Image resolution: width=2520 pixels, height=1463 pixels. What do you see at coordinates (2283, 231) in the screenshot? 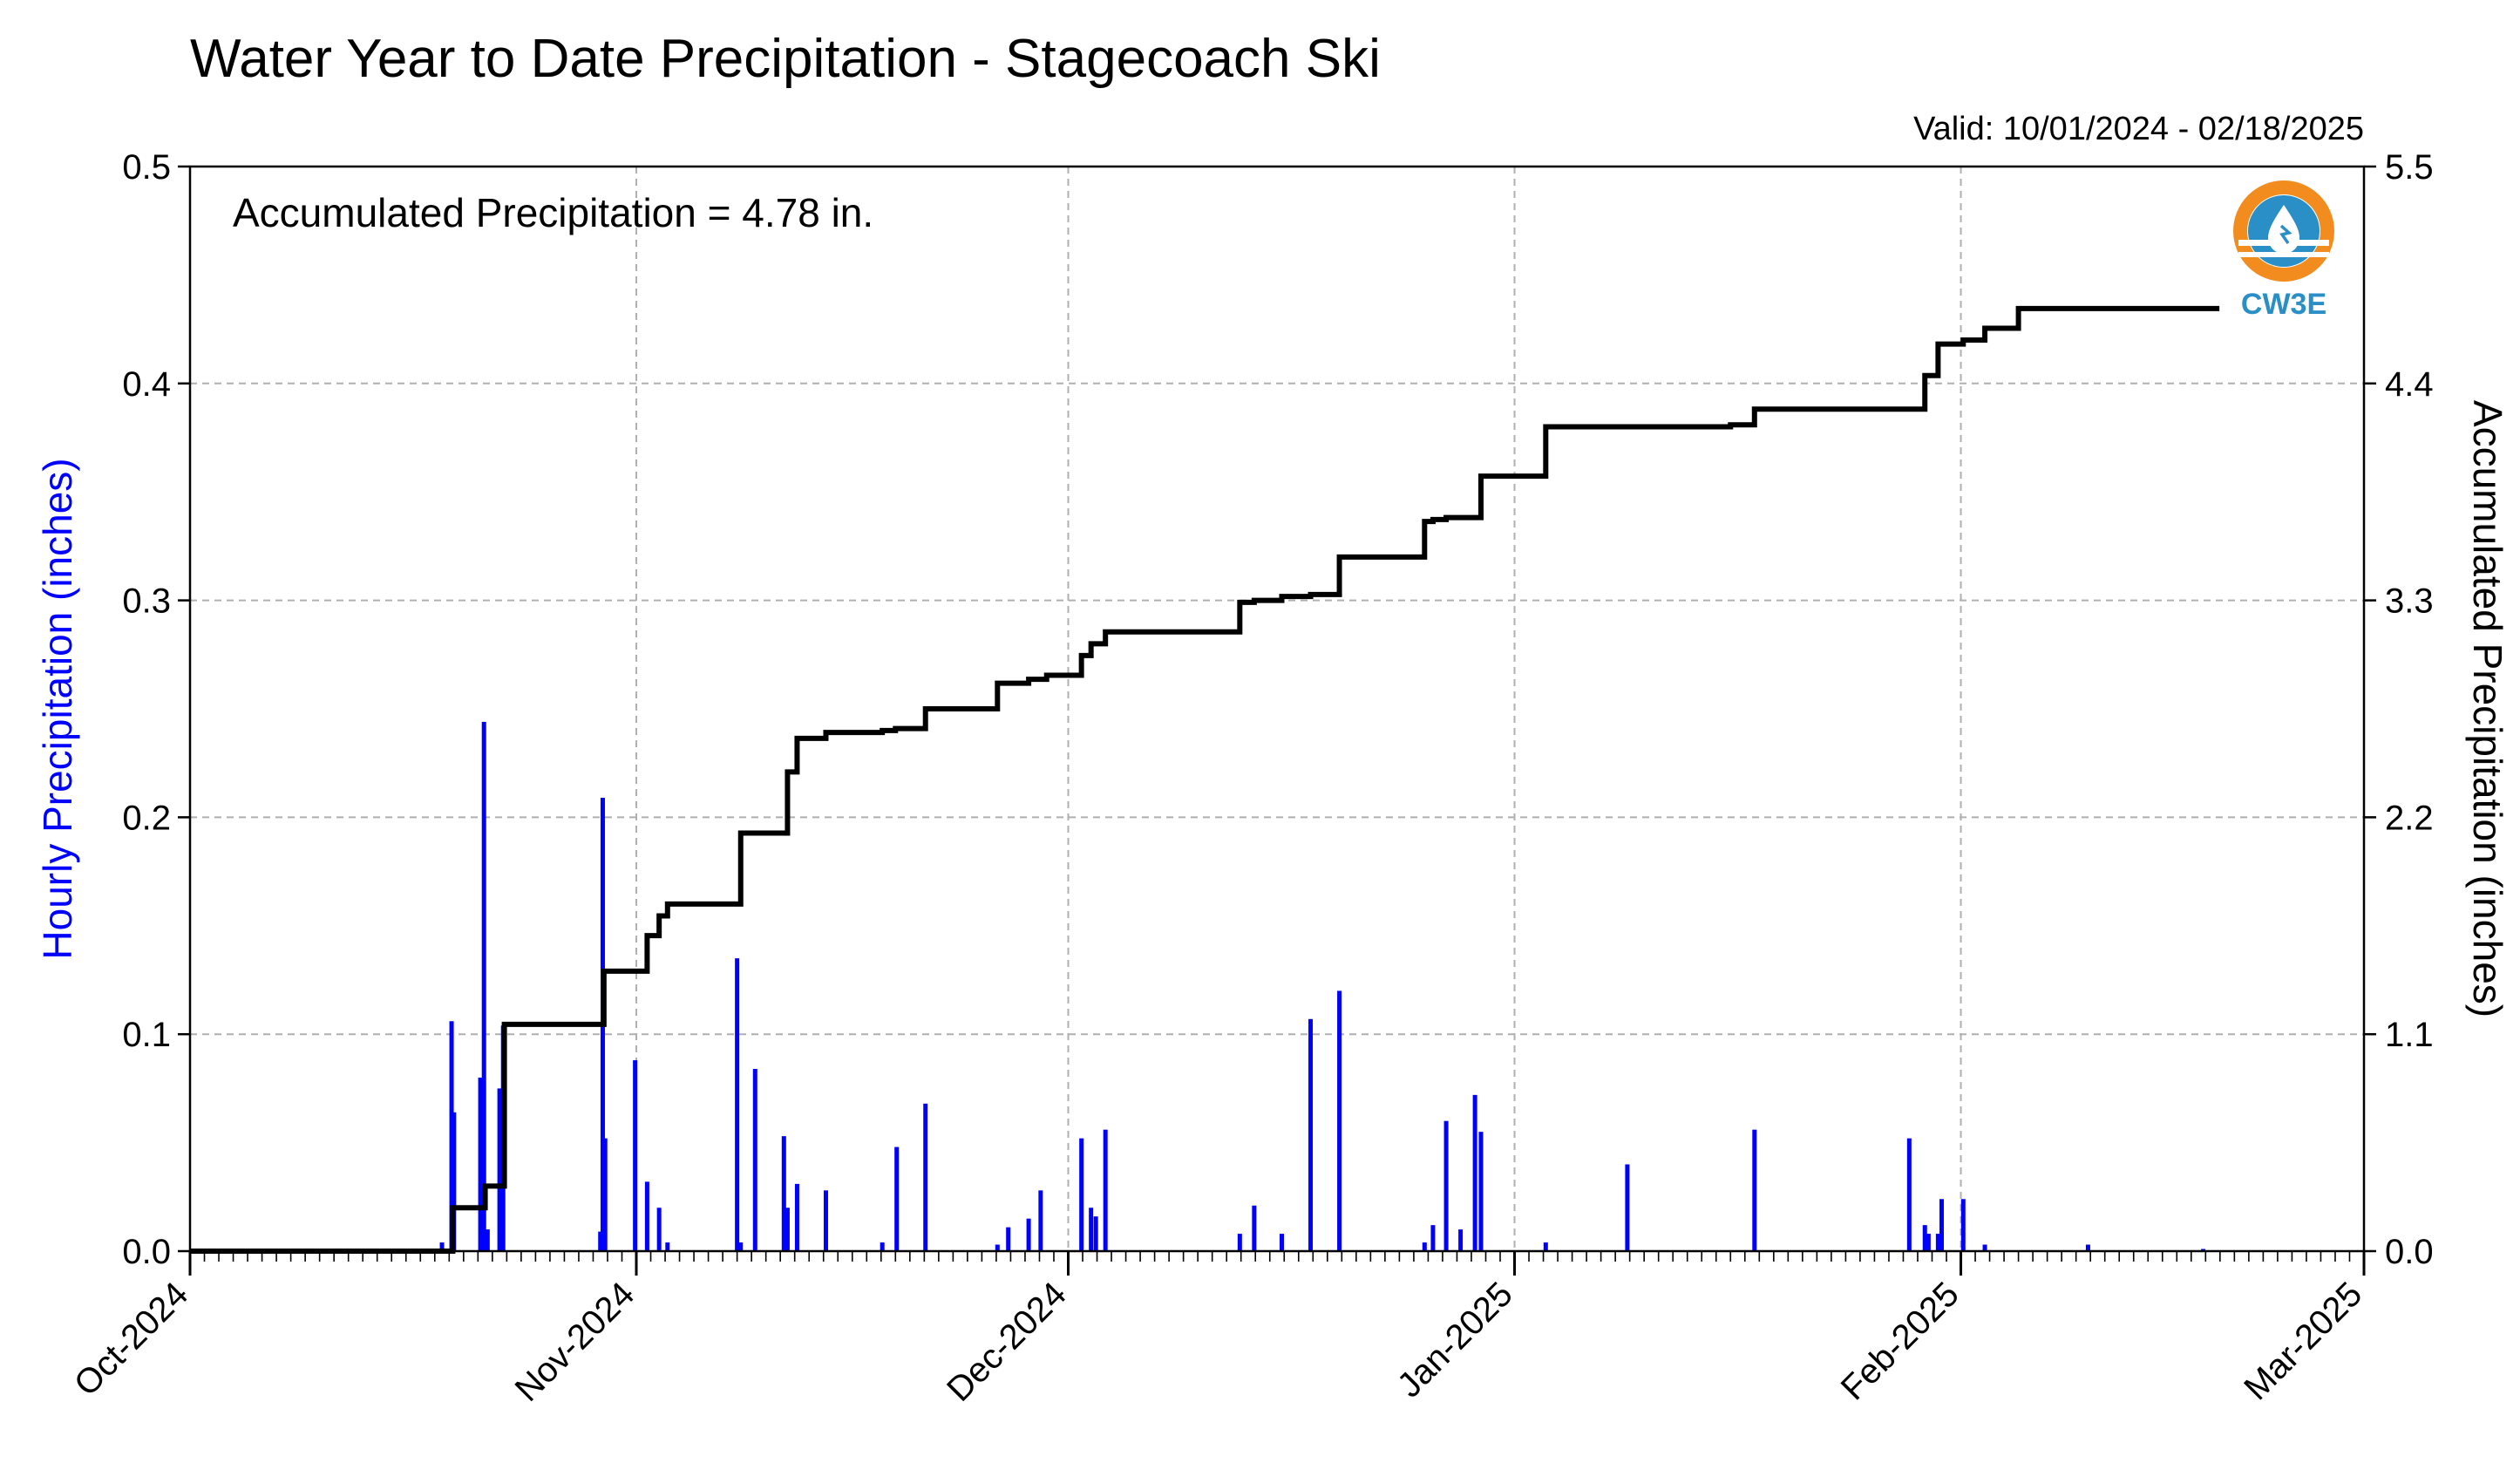
I see `water-drop-logo-icon` at bounding box center [2283, 231].